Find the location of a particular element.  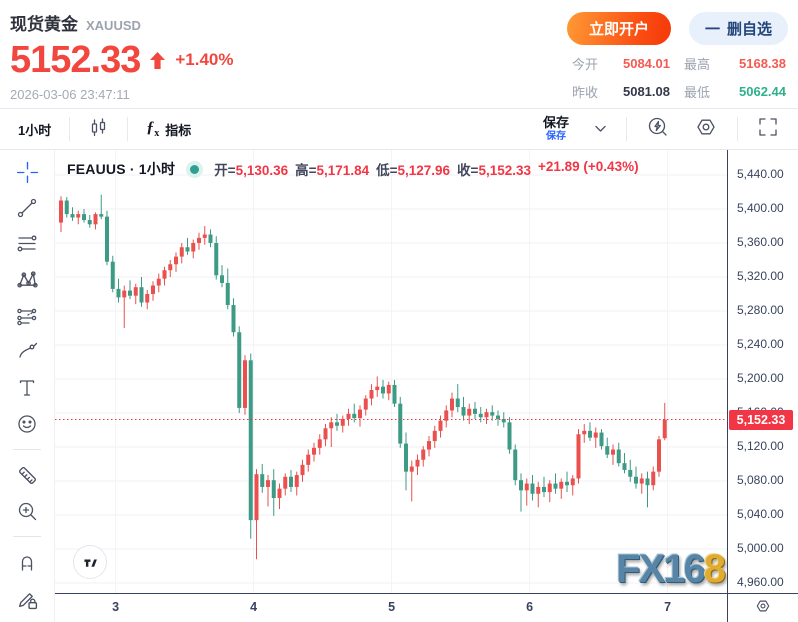

draw-lock-tool is located at coordinates (27, 598).